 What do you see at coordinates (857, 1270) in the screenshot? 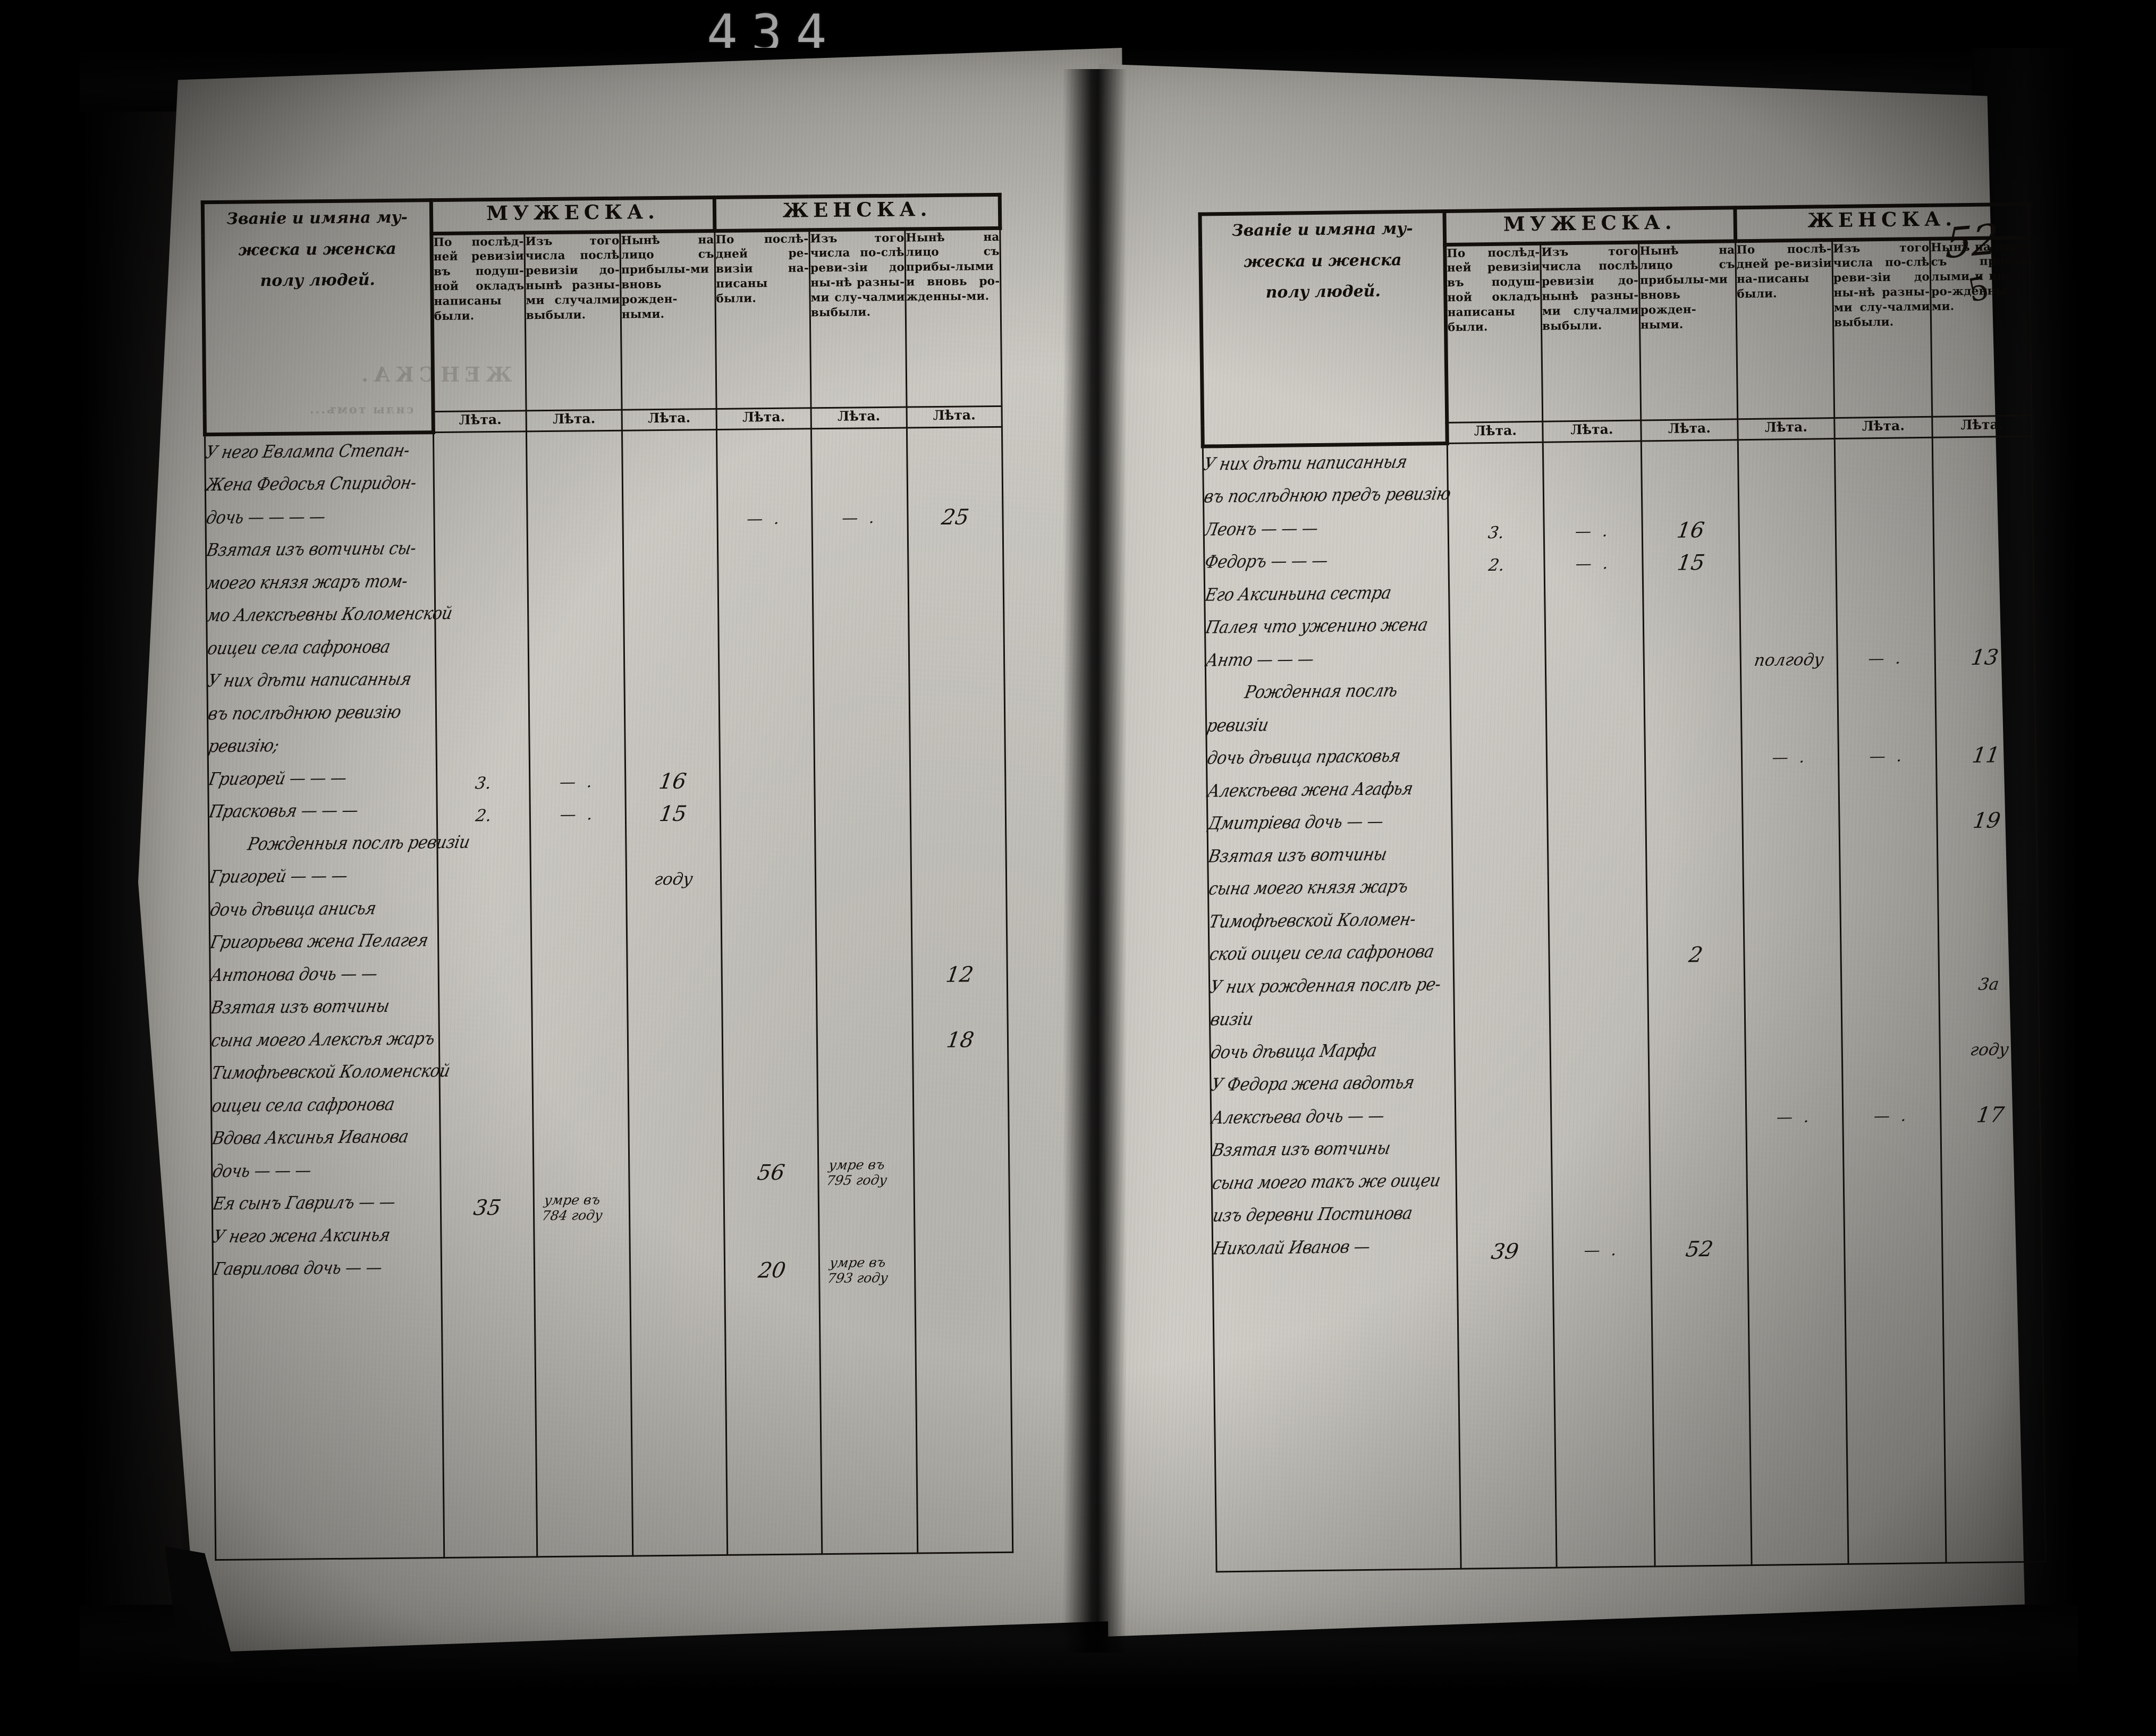
I see `value-note: умре въ 793 году` at bounding box center [857, 1270].